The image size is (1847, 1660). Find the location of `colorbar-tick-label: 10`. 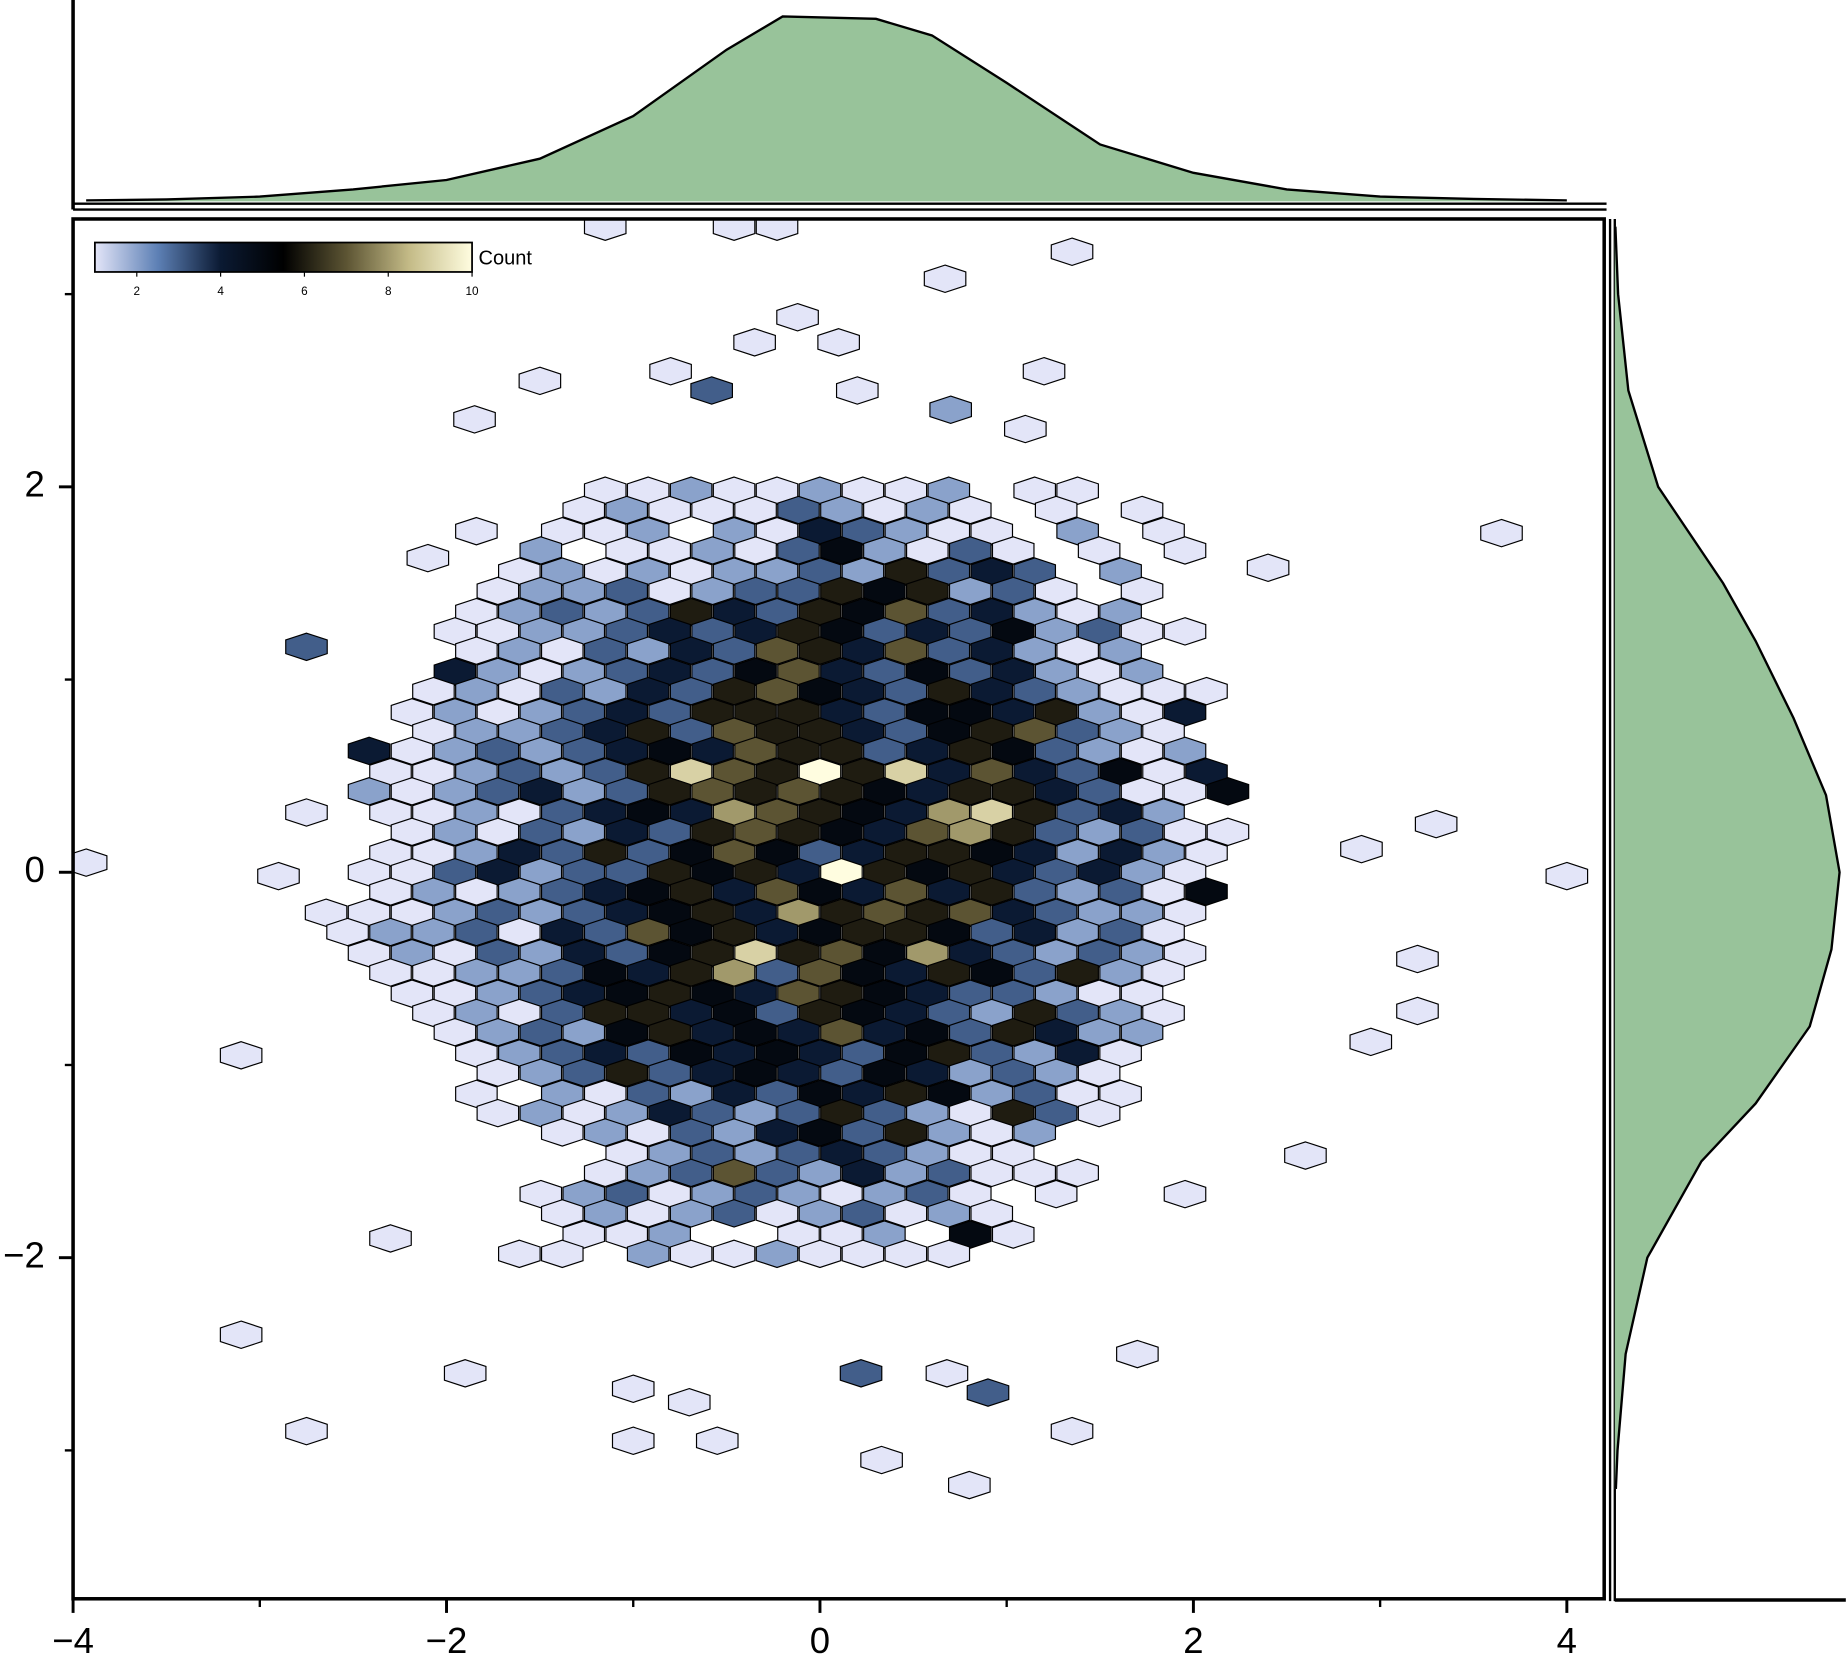

colorbar-tick-label: 10 is located at coordinates (473, 291).